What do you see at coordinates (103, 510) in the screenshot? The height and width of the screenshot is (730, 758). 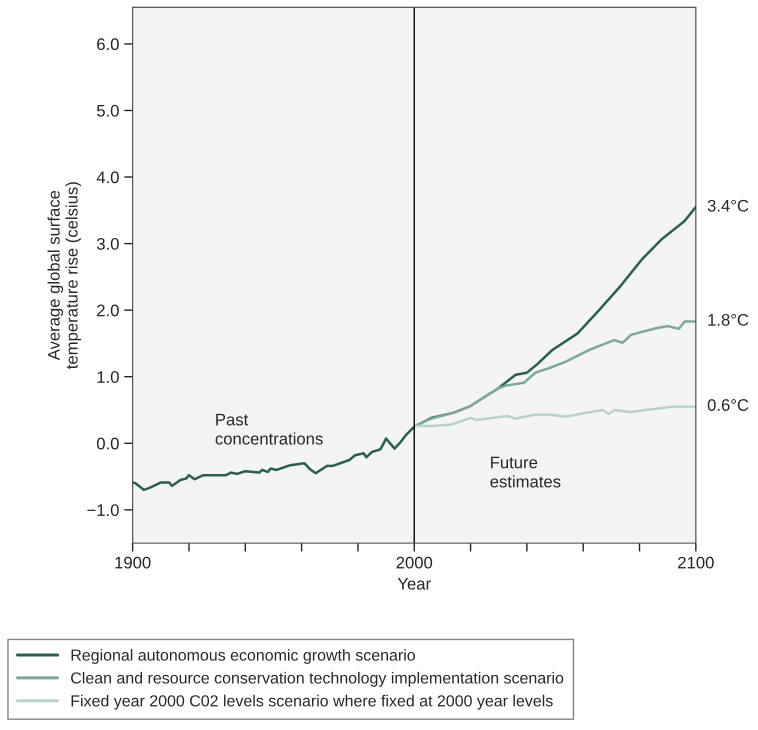 I see `y-tick-label: −1.0` at bounding box center [103, 510].